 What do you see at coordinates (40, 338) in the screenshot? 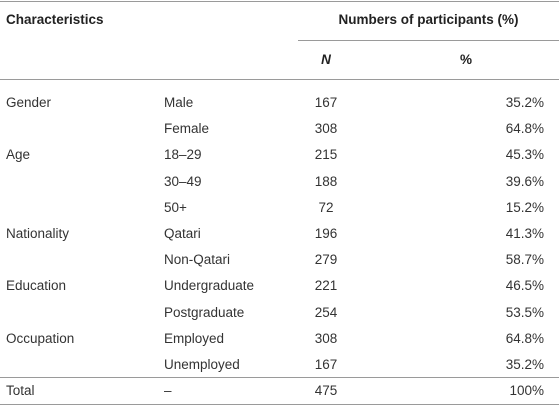
I see `group-label: Occupation` at bounding box center [40, 338].